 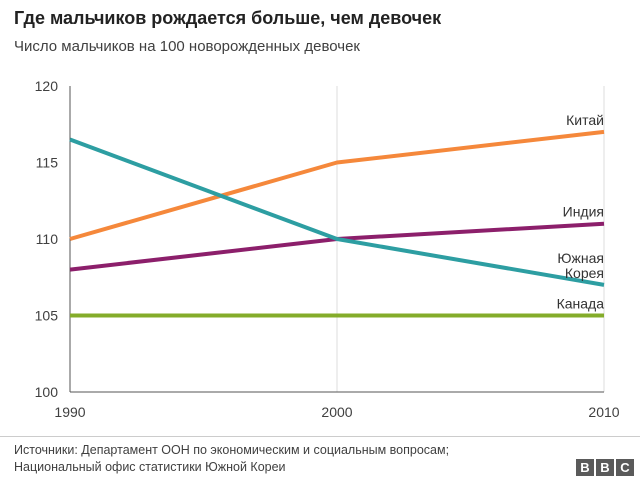 What do you see at coordinates (580, 258) in the screenshot?
I see `series-2-label-0: Южная` at bounding box center [580, 258].